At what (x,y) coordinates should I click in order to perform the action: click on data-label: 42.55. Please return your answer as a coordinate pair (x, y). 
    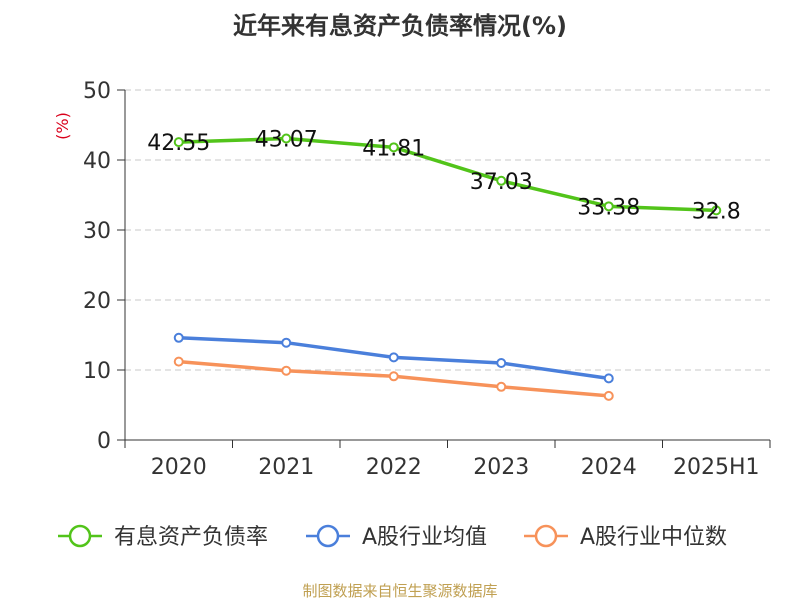
    Looking at the image, I should click on (178, 143).